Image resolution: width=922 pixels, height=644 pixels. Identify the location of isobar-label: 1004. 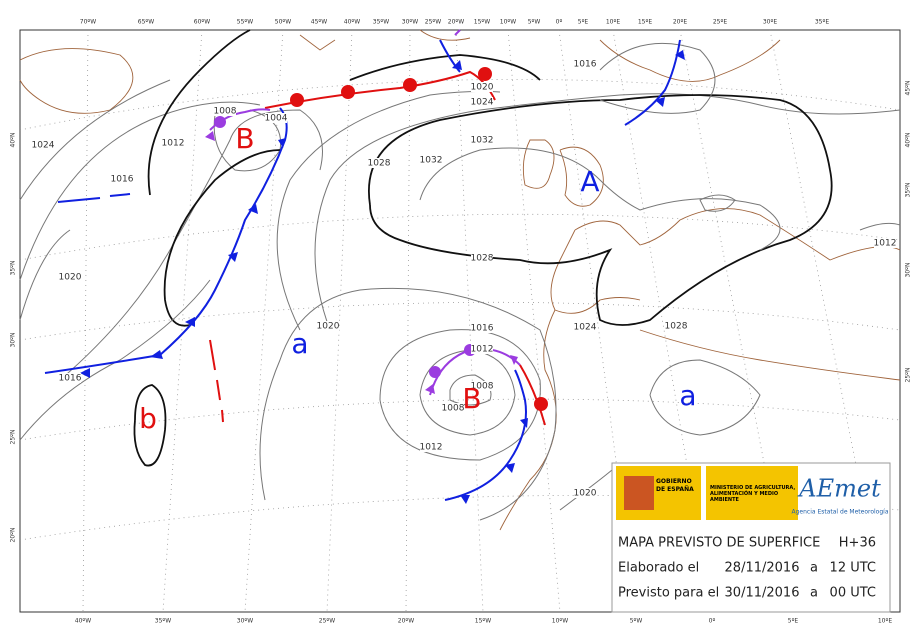
(276, 119).